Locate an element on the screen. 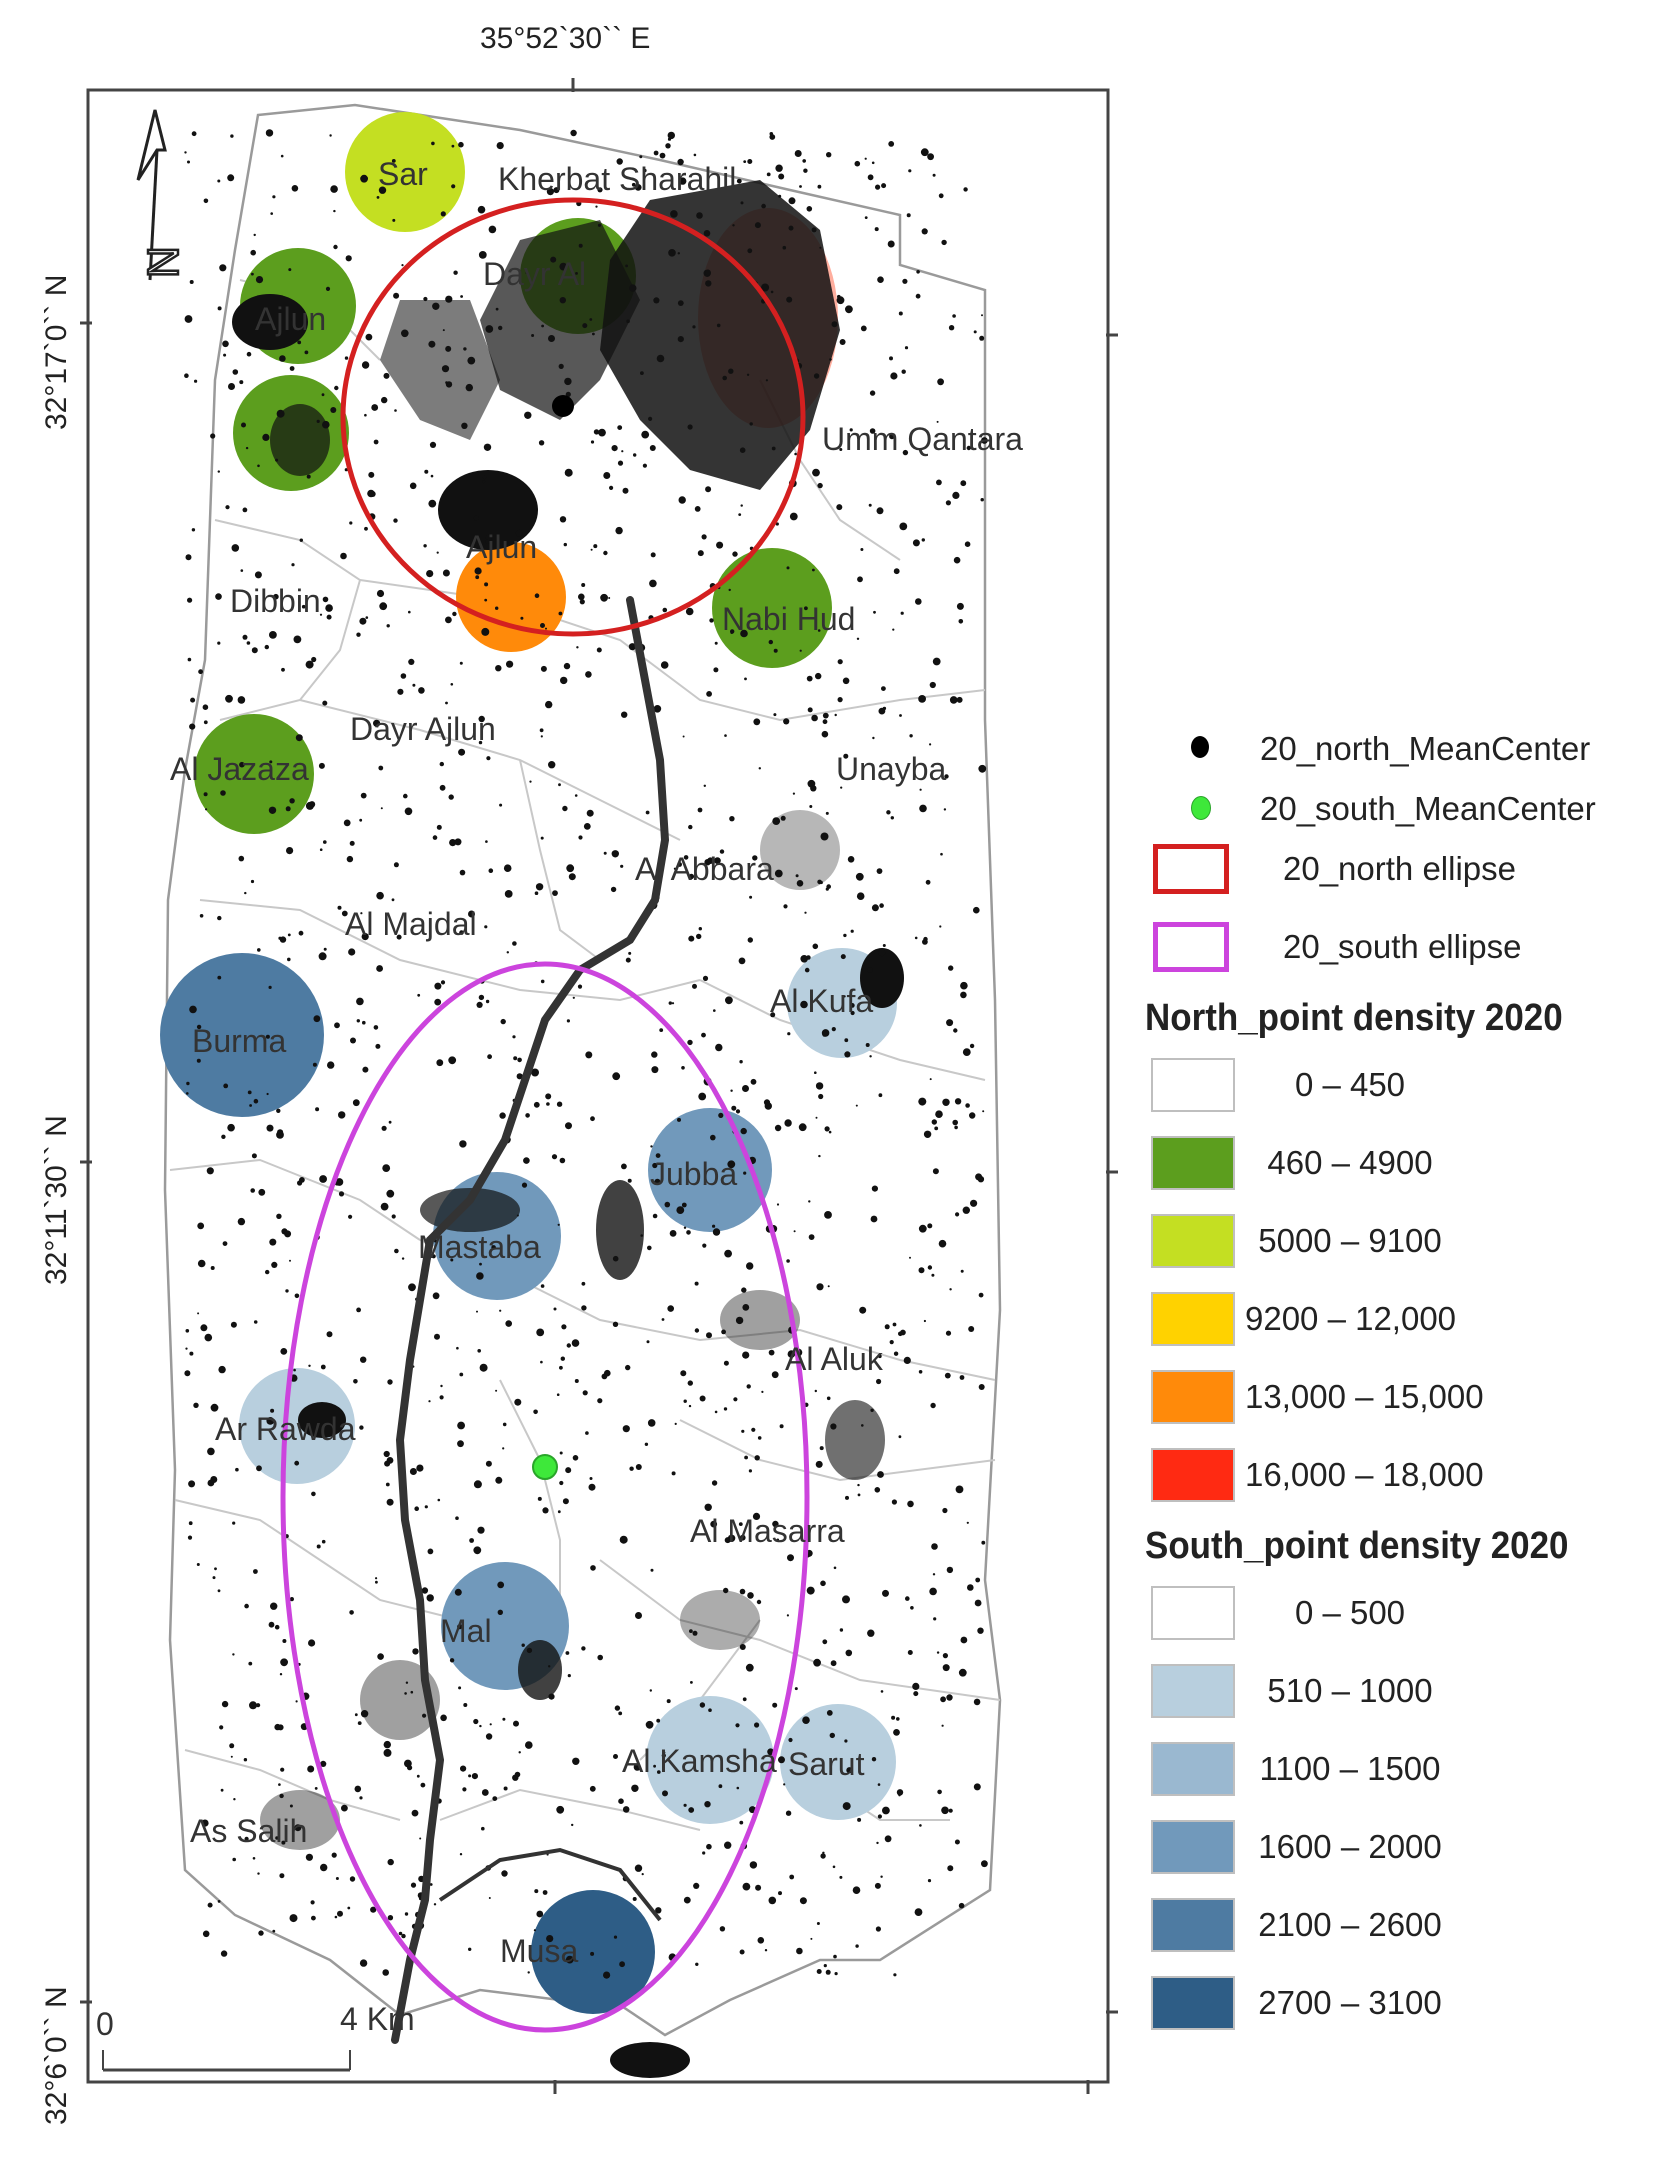 The width and height of the screenshot is (1673, 2164). legend-class-row: 0 – 450 is located at coordinates (1405, 1087).